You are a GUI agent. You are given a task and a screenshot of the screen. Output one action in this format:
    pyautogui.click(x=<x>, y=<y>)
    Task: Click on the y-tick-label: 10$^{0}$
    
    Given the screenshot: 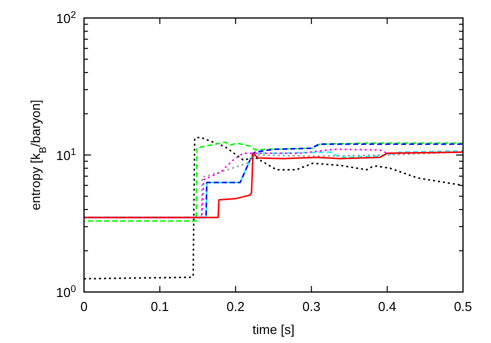 What is the action you would take?
    pyautogui.click(x=66, y=292)
    